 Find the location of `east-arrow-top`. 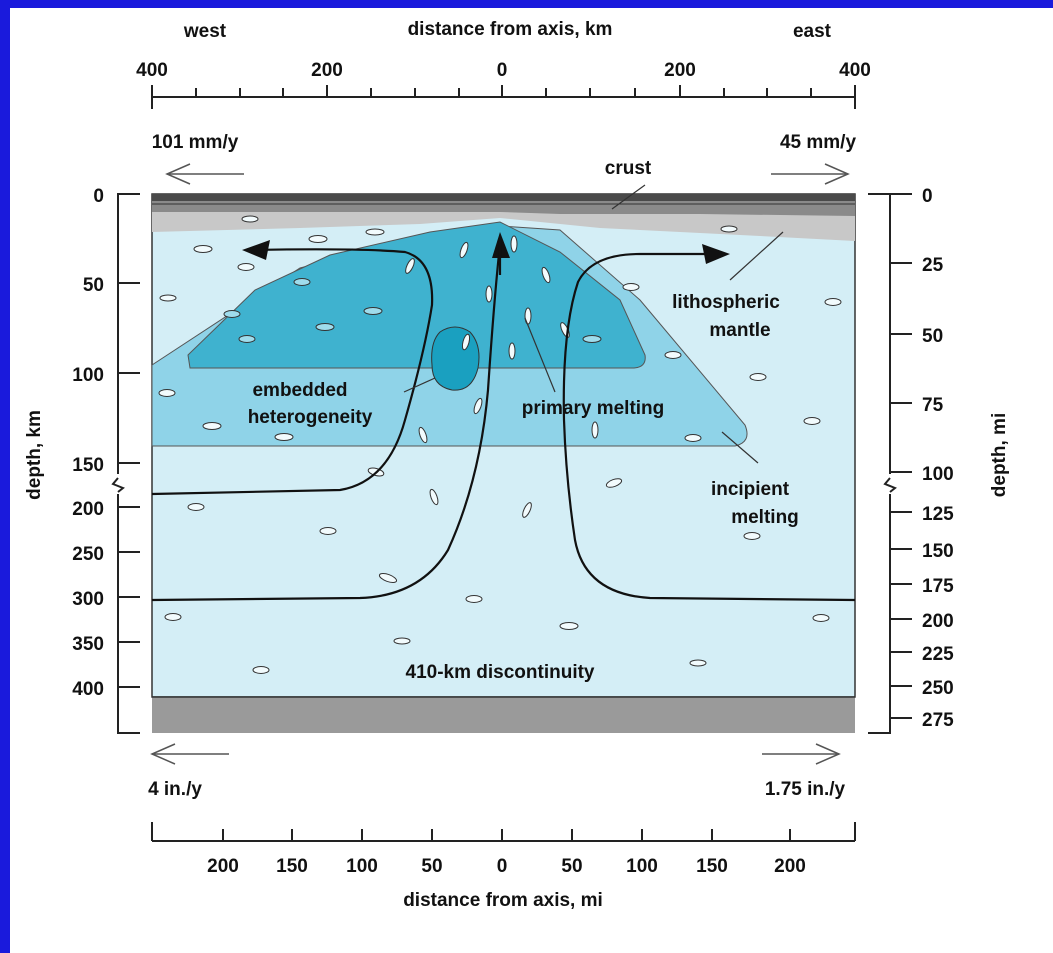

east-arrow-top is located at coordinates (810, 174).